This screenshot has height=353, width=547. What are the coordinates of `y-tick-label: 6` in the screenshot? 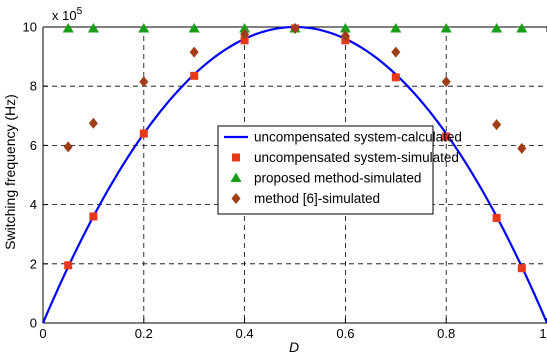 It's located at (33, 145).